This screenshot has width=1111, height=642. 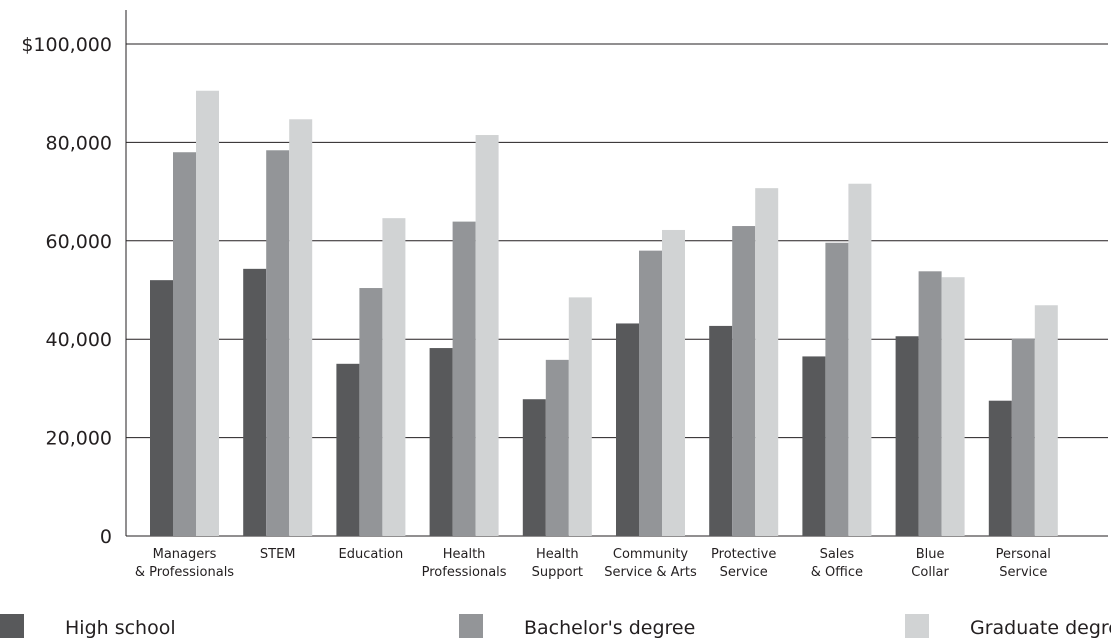 I want to click on x-category-label: Community Service & Arts, so click(x=650, y=563).